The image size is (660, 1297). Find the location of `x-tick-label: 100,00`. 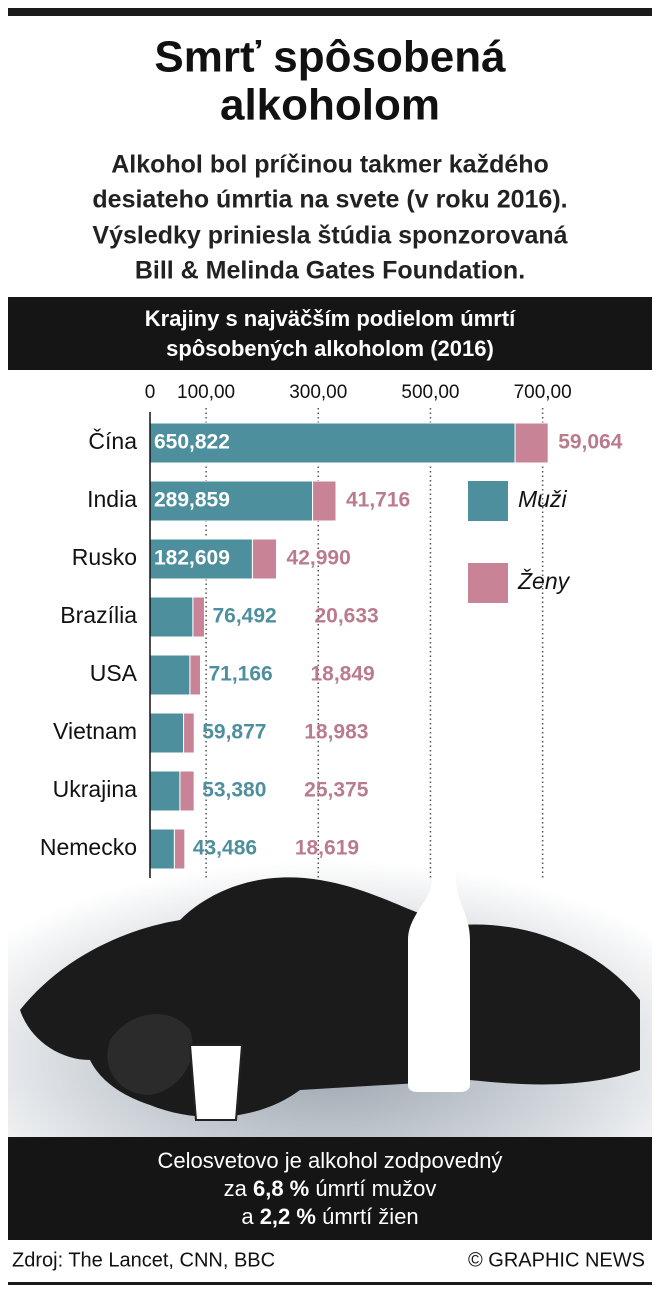

x-tick-label: 100,00 is located at coordinates (206, 392).